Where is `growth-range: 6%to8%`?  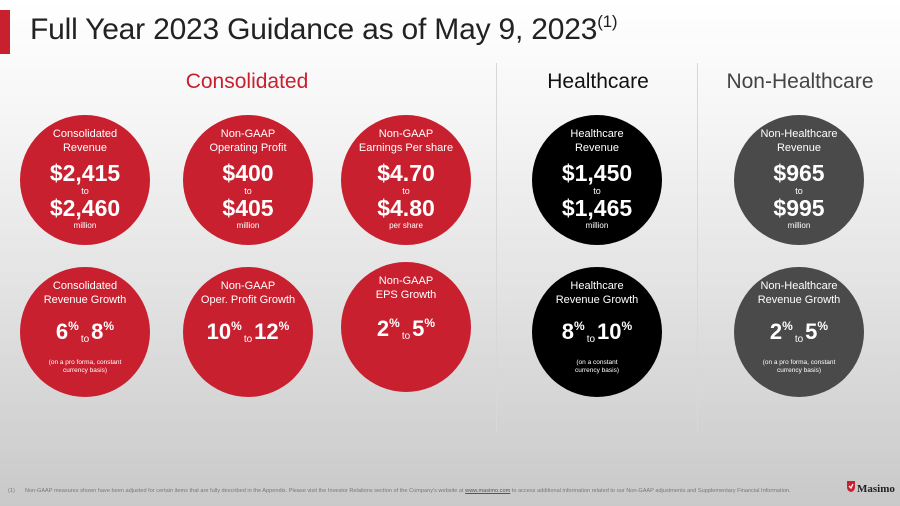
growth-range: 6%to8% is located at coordinates (85, 332).